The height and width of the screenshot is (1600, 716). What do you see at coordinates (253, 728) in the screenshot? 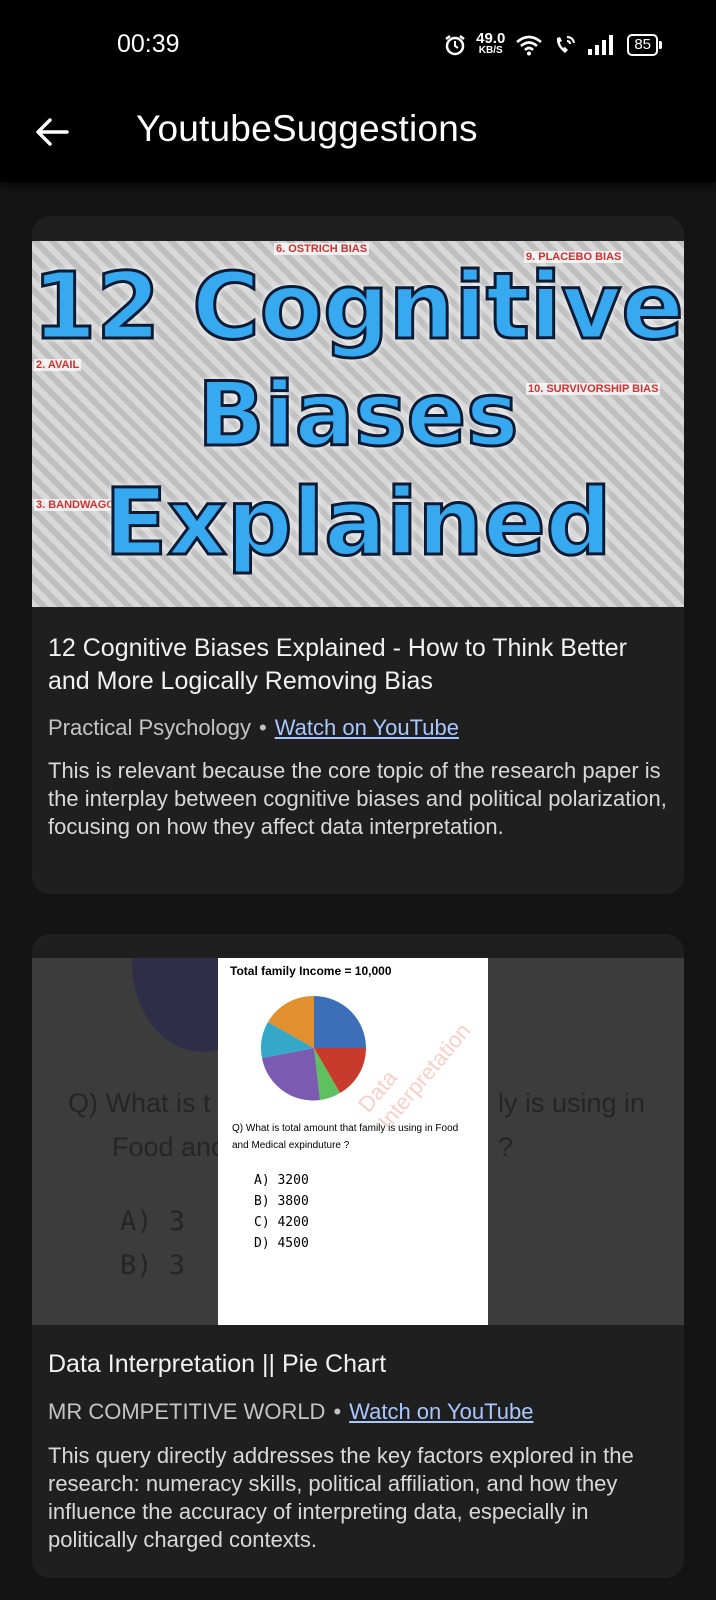
I see `video-meta: Practical Psychology • Watch on YouTube` at bounding box center [253, 728].